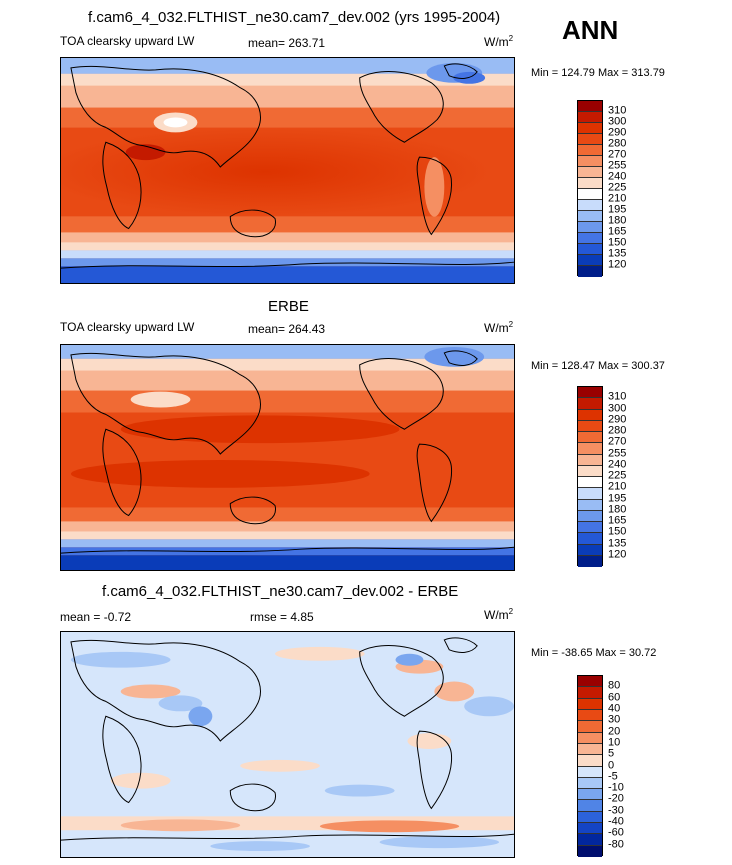  I want to click on panel-3-minmax: Min = -38.65 Max = 30.72, so click(594, 653).